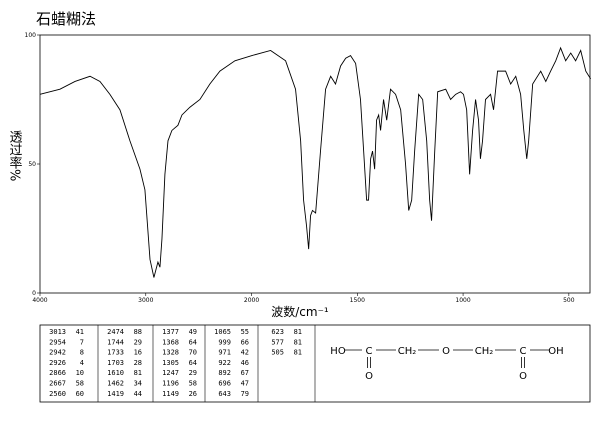 Image resolution: width=595 pixels, height=429 pixels. What do you see at coordinates (462, 300) in the screenshot?
I see `x-tick-label: 1000` at bounding box center [462, 300].